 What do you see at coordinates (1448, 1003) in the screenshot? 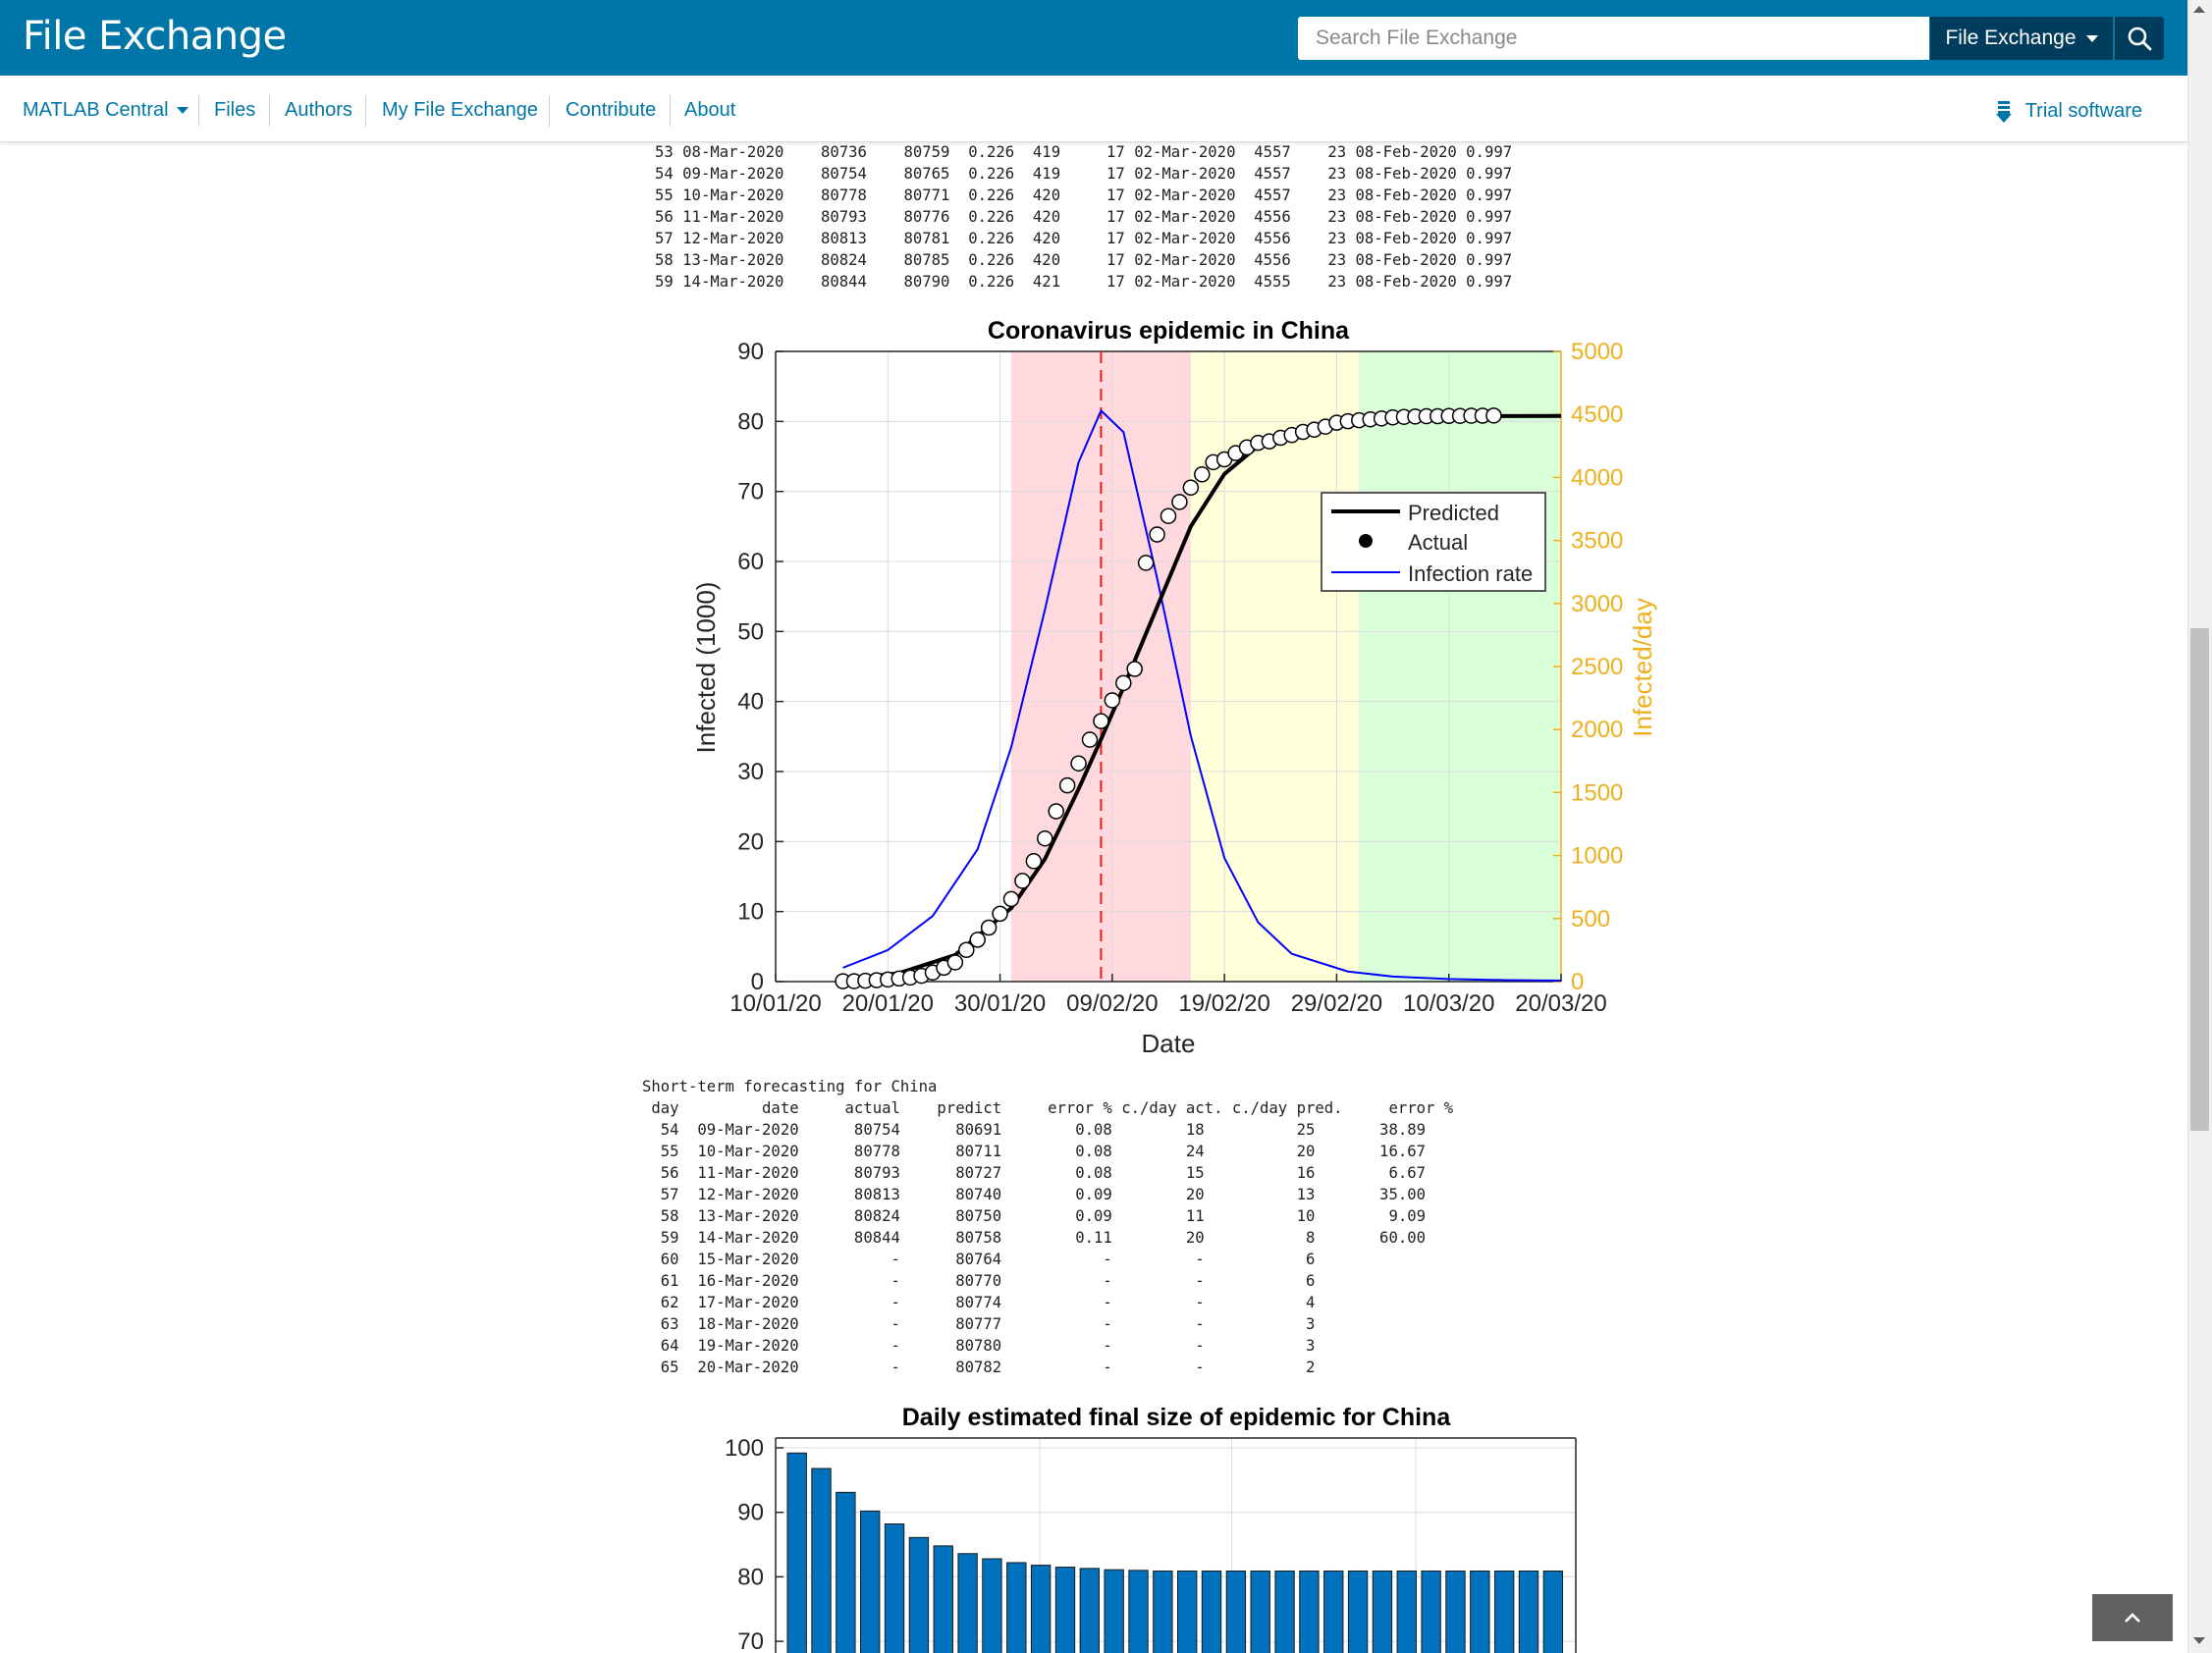
I see `x-tick-label: 10/03/20` at bounding box center [1448, 1003].